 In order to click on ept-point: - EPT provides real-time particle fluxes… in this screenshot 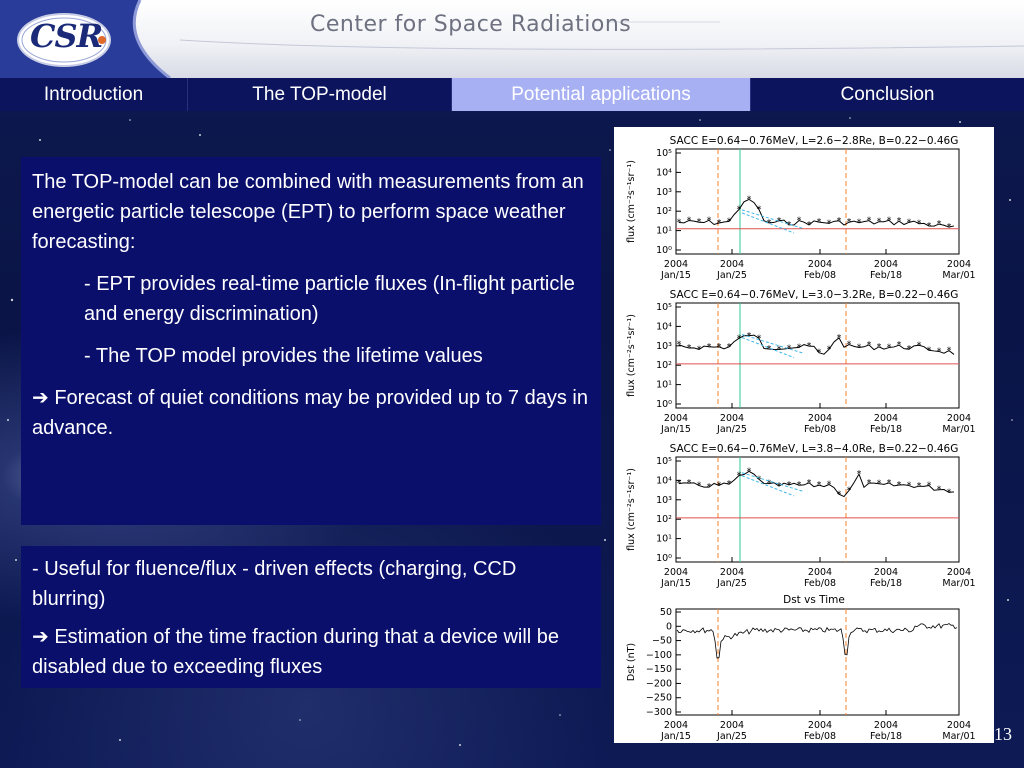, I will do `click(329, 299)`.